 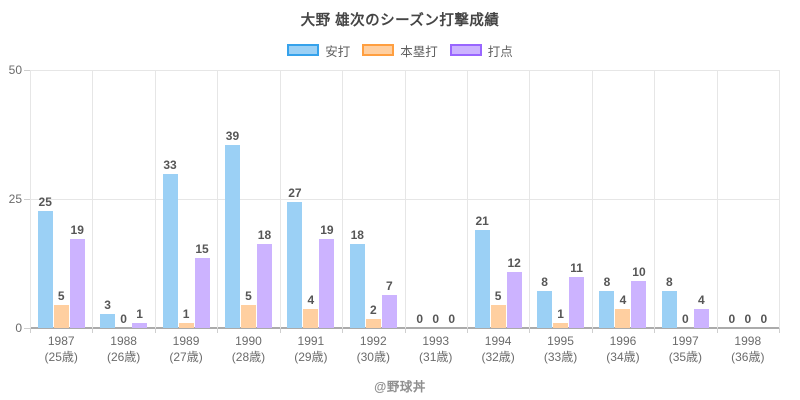 What do you see at coordinates (577, 302) in the screenshot?
I see `bar-rbi-1995` at bounding box center [577, 302].